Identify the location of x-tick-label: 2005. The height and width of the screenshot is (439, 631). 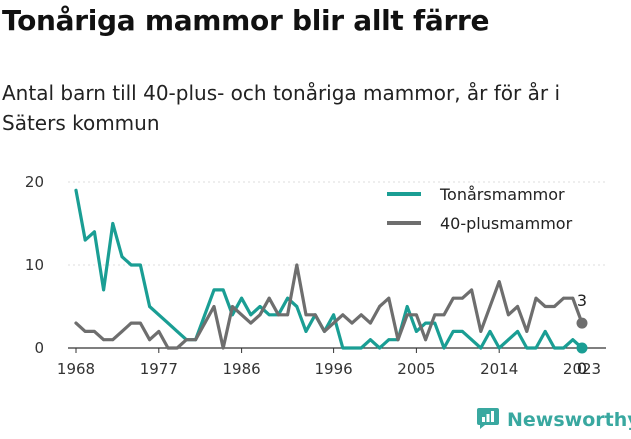
(416, 369).